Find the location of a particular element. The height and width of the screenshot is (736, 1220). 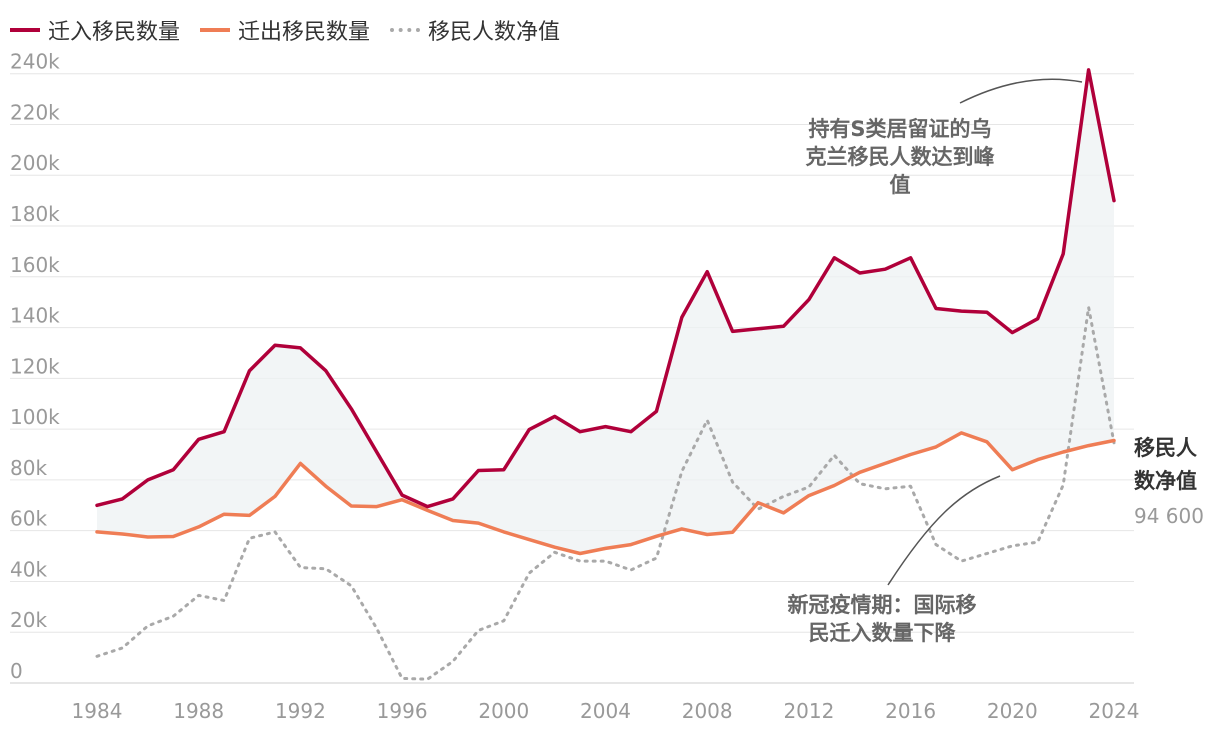

y-tick-label: 40k is located at coordinates (28, 569).